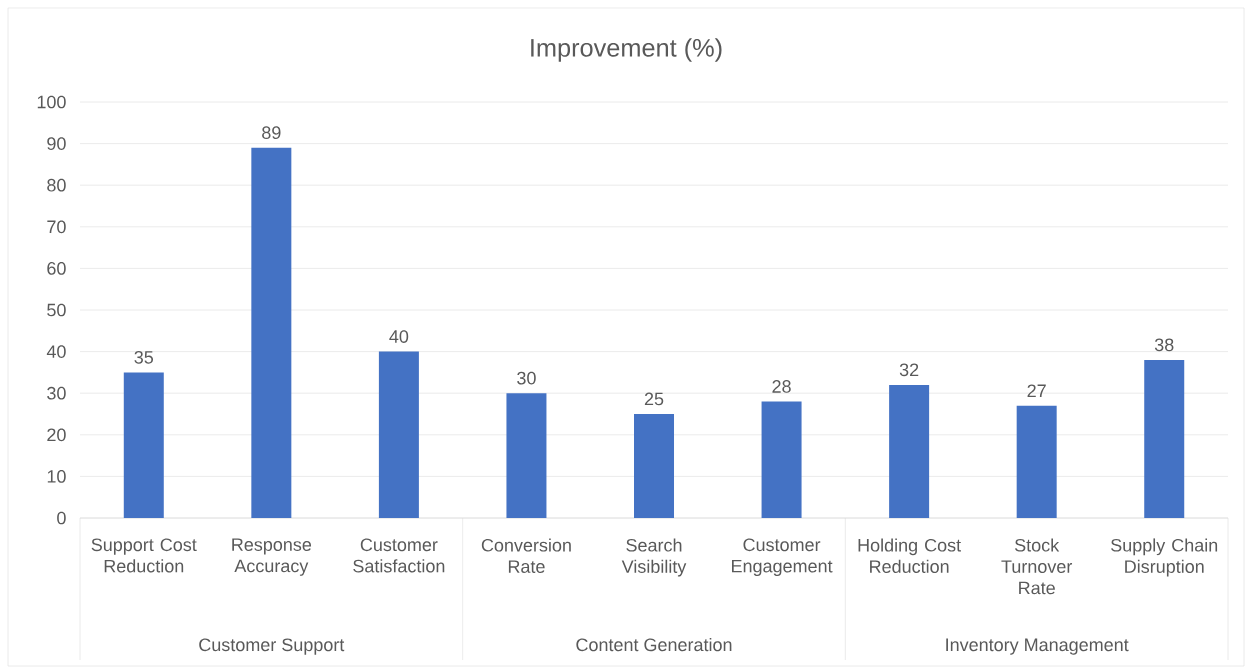 This screenshot has height=668, width=1252. Describe the element at coordinates (144, 555) in the screenshot. I see `x-tick-label: Support Cost Reduction` at that location.